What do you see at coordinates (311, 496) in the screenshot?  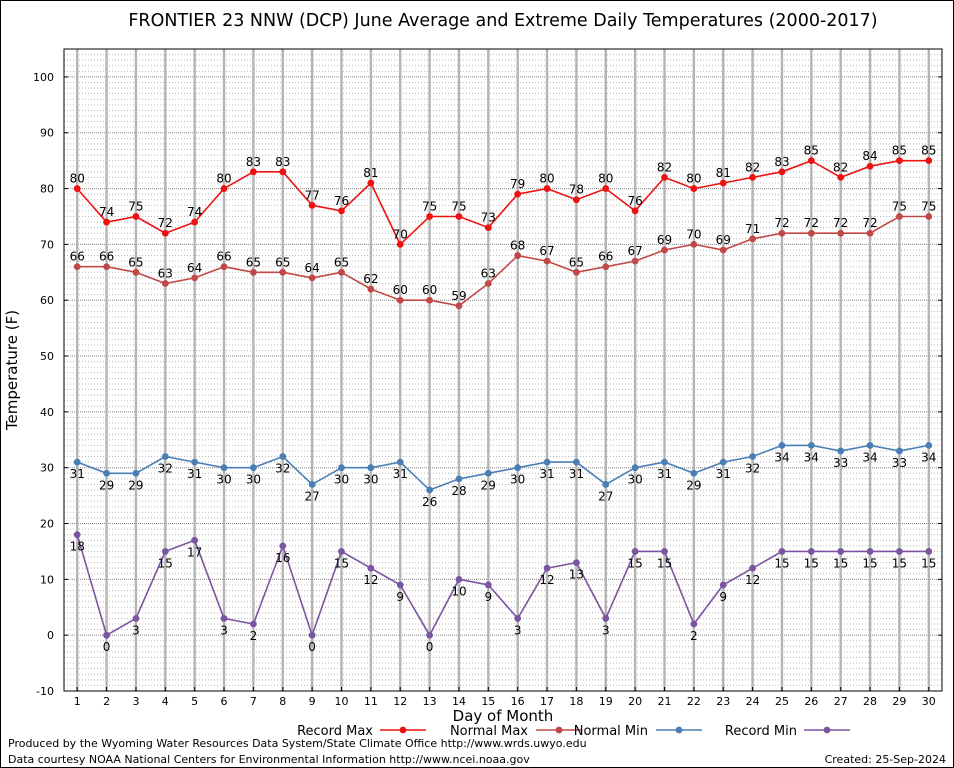 I see `data-label: 27` at bounding box center [311, 496].